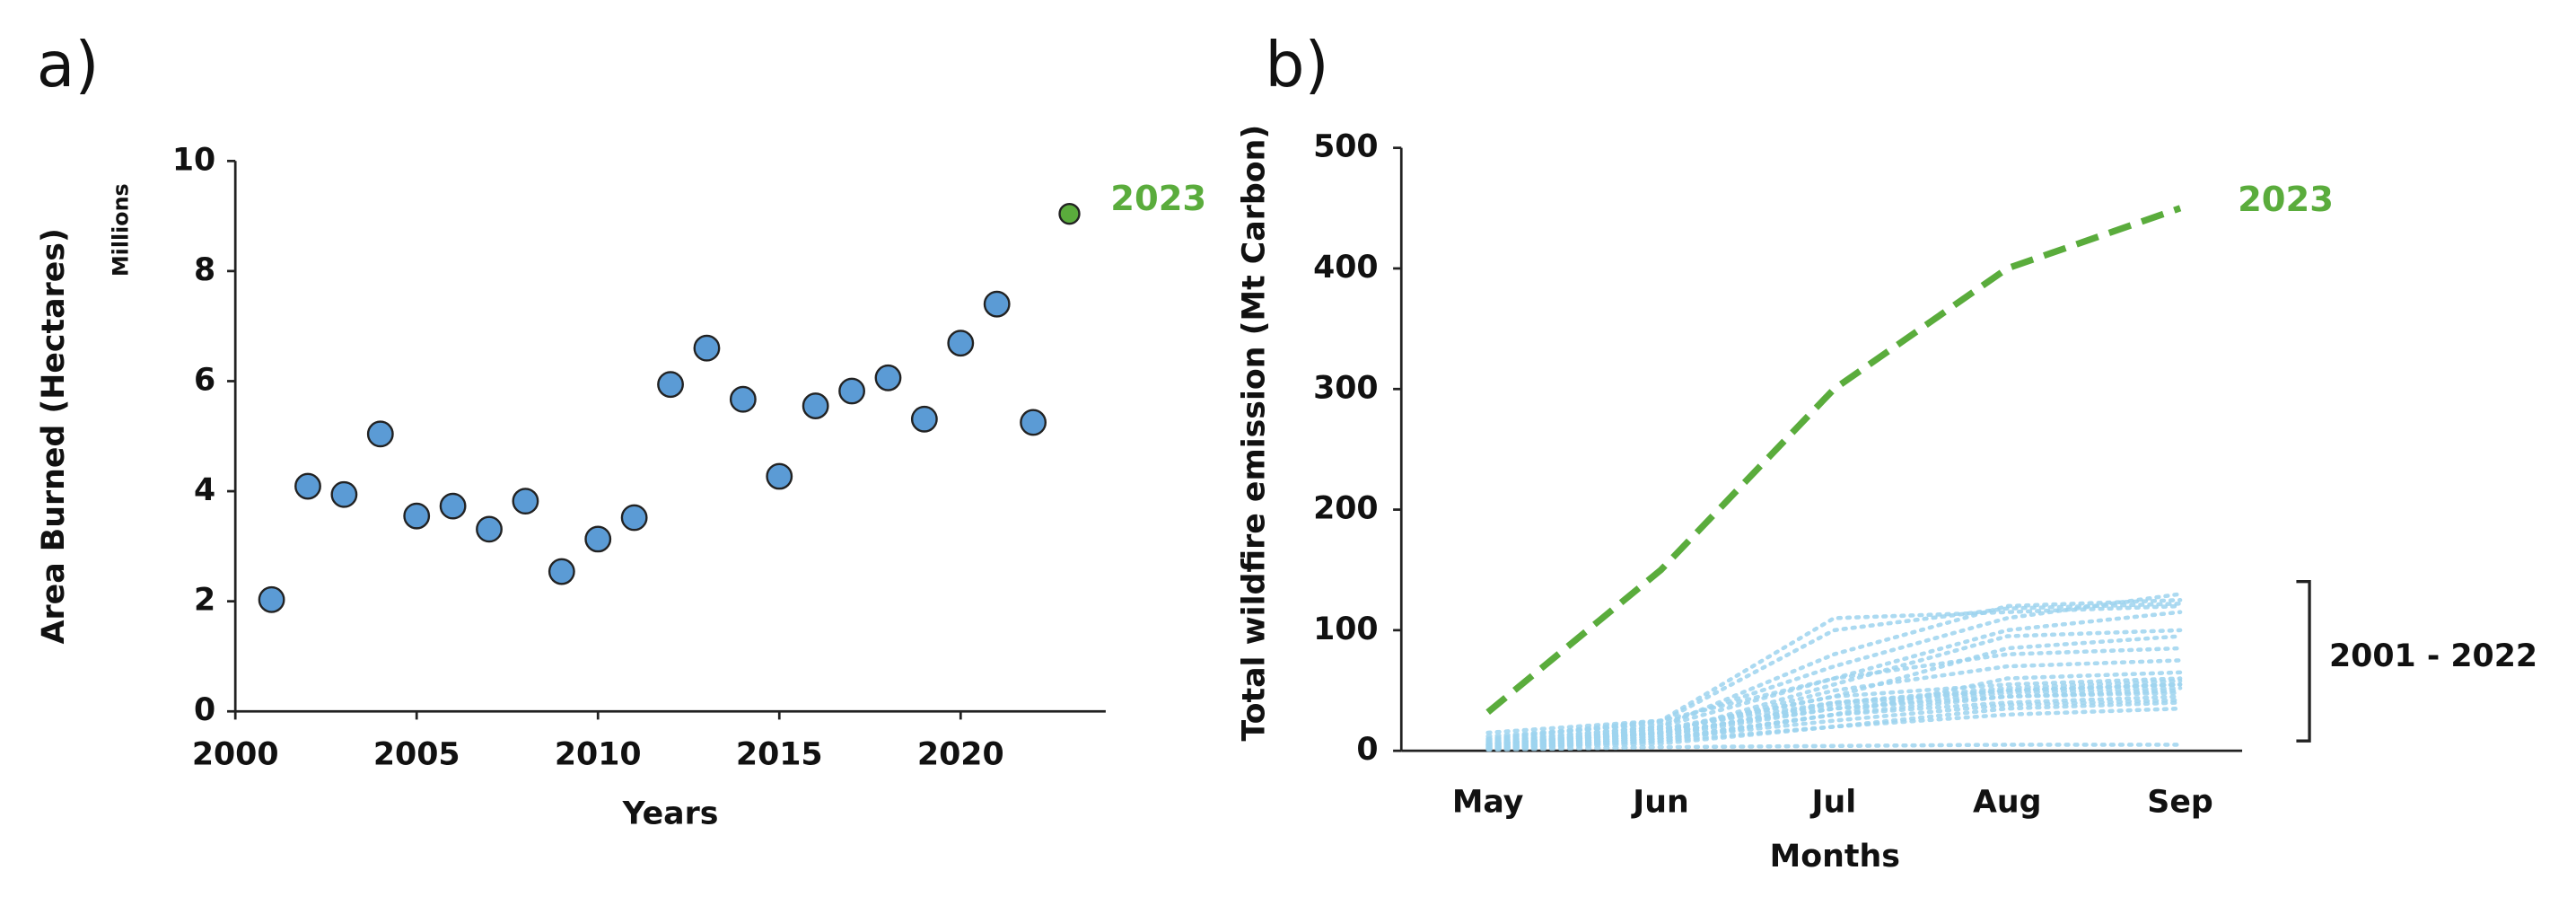 The height and width of the screenshot is (897, 2576). Describe the element at coordinates (1346, 388) in the screenshot. I see `y-tick-label: 300` at that location.